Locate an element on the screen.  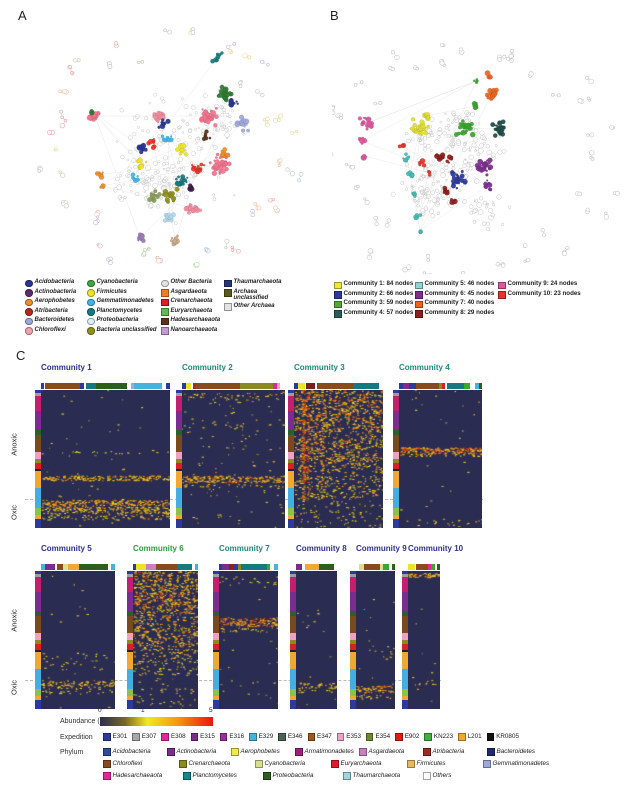
legend-item-label: E316 is located at coordinates (237, 736).